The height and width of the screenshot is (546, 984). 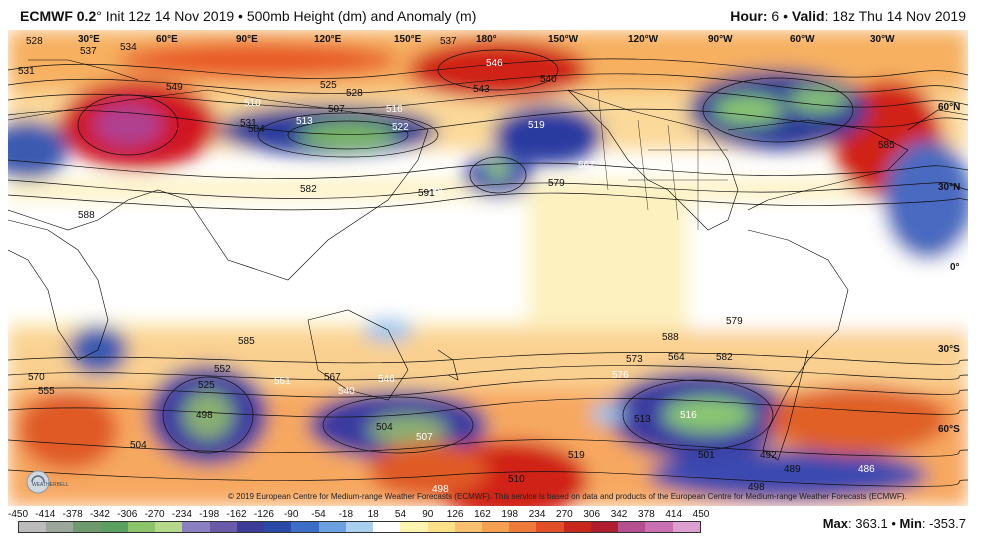 What do you see at coordinates (866, 469) in the screenshot?
I see `contour-label: 486` at bounding box center [866, 469].